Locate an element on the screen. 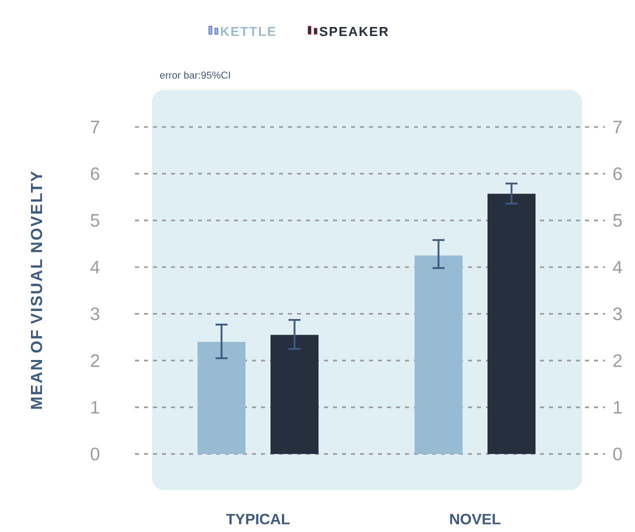 The image size is (635, 532). y2-tick-label: 1 is located at coordinates (618, 407).